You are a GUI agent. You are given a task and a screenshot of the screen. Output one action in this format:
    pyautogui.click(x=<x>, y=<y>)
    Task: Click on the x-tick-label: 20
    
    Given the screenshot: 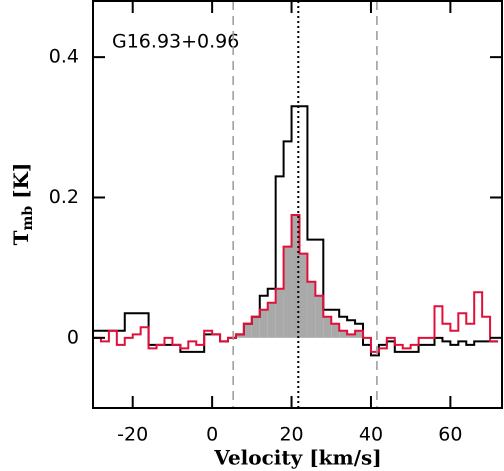 What is the action you would take?
    pyautogui.click(x=291, y=435)
    